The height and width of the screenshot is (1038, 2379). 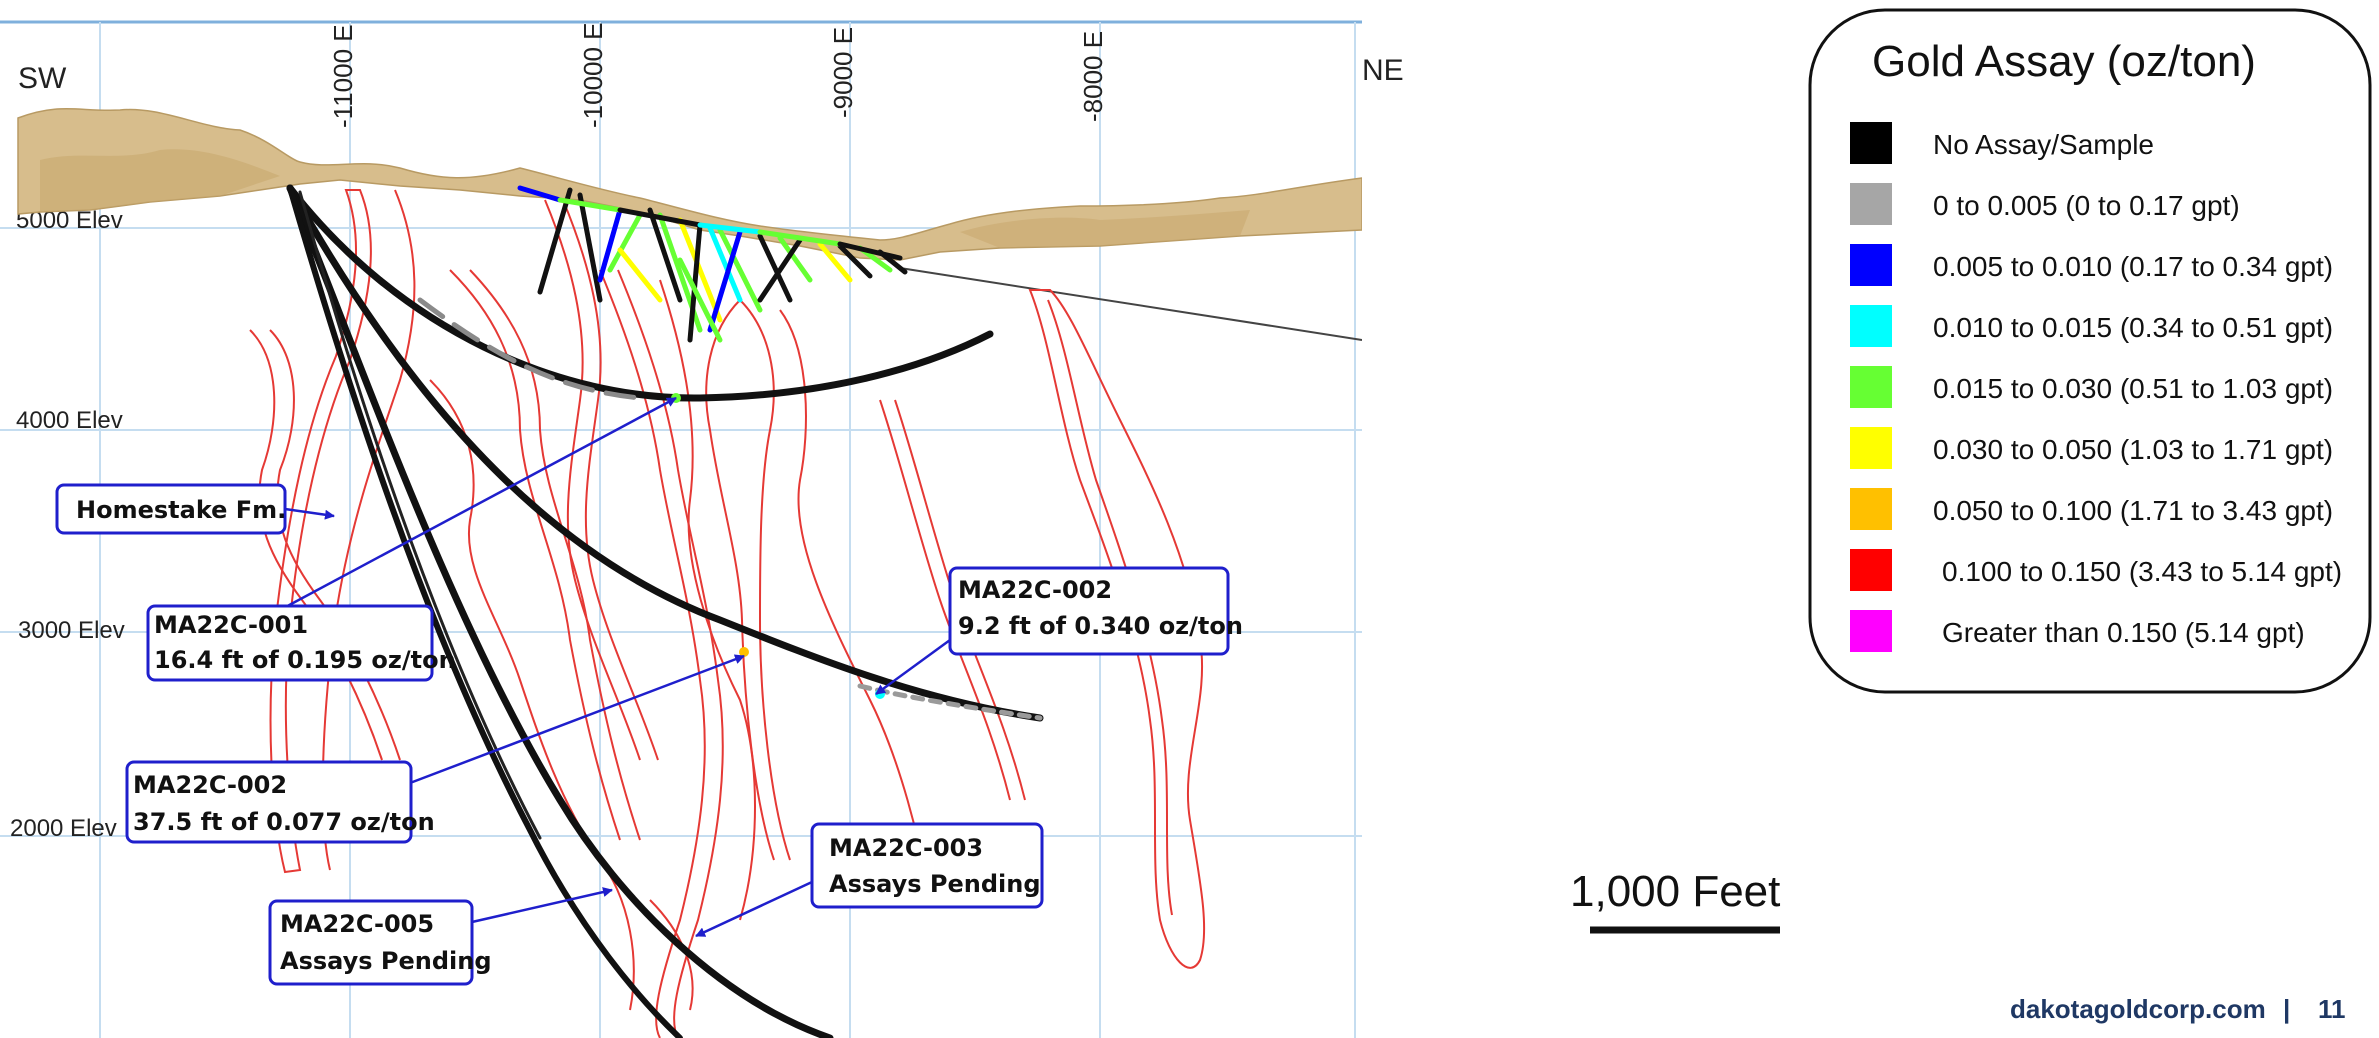 What do you see at coordinates (2133, 388) in the screenshot?
I see `legend-label-4: 0.015 to 0.030 (0.51 to 1.03 gpt)` at bounding box center [2133, 388].